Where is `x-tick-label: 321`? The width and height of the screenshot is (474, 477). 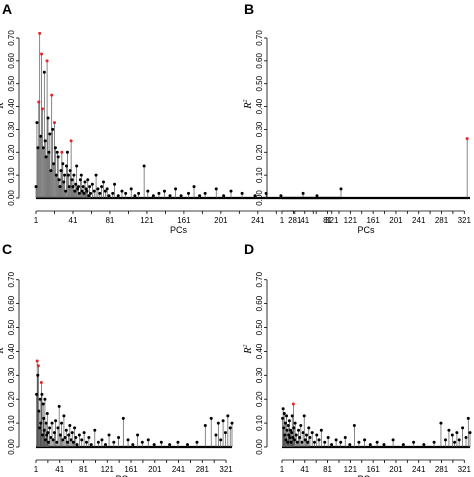
x-tick-label: 321 is located at coordinates (226, 469).